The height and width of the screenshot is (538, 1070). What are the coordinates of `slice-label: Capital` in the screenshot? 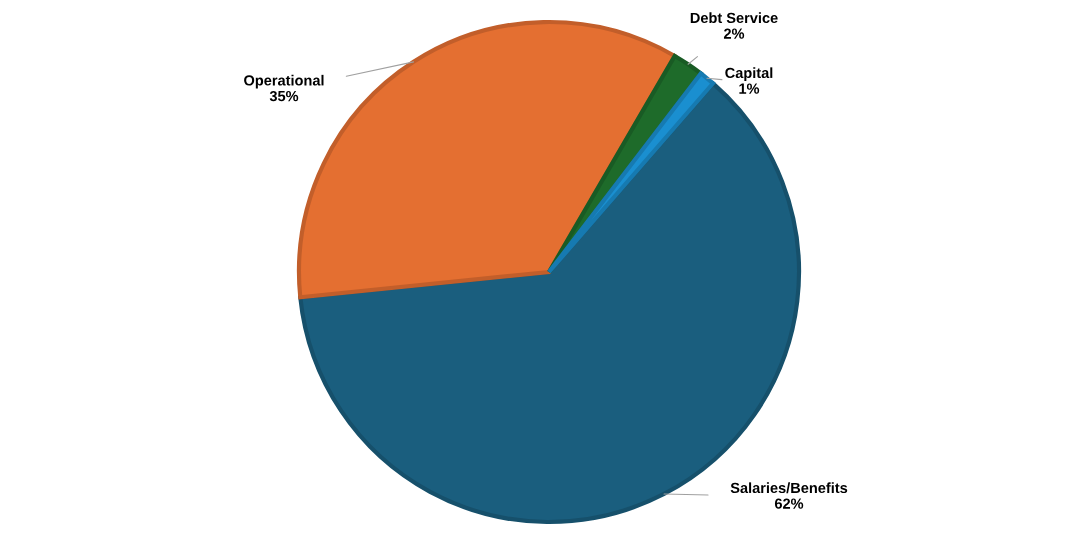 It's located at (749, 74).